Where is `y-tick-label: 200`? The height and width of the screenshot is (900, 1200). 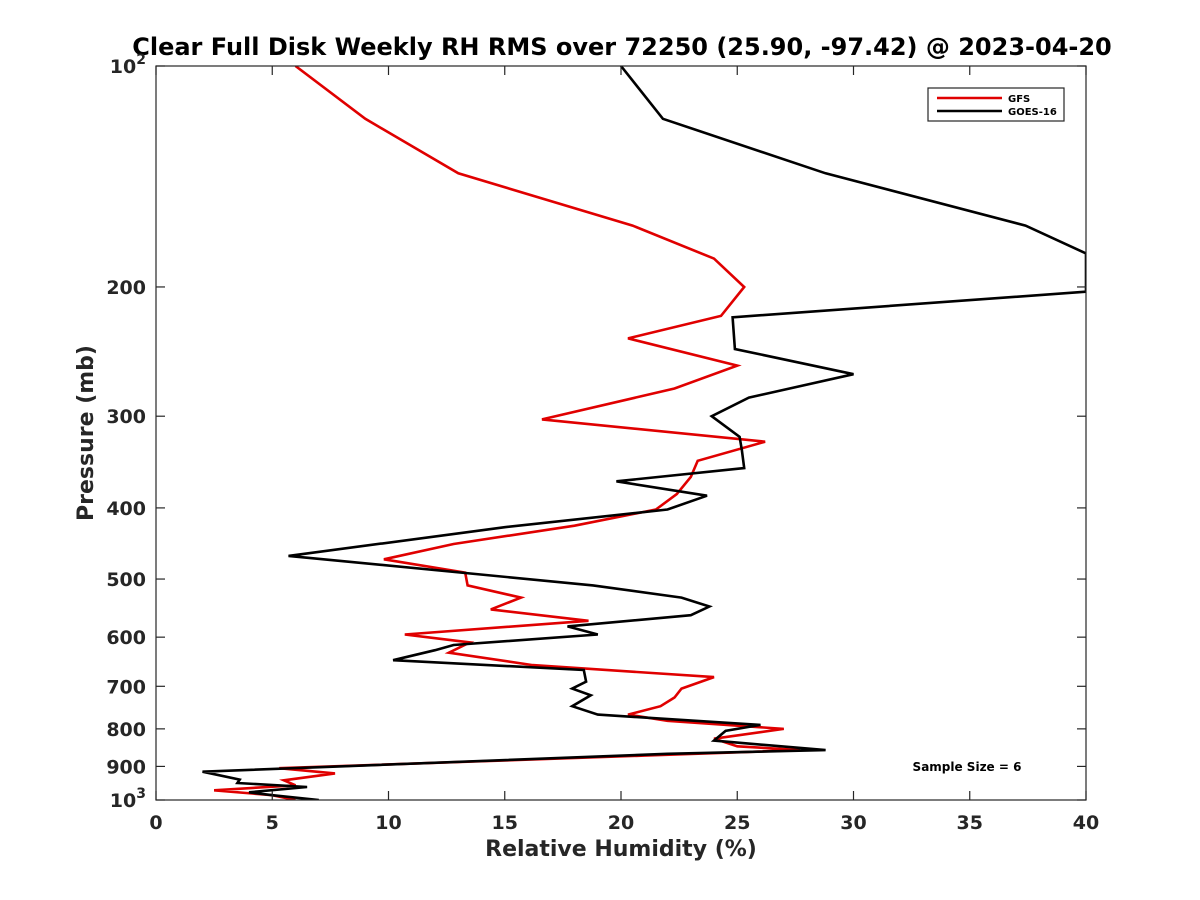
y-tick-label: 200 is located at coordinates (126, 288).